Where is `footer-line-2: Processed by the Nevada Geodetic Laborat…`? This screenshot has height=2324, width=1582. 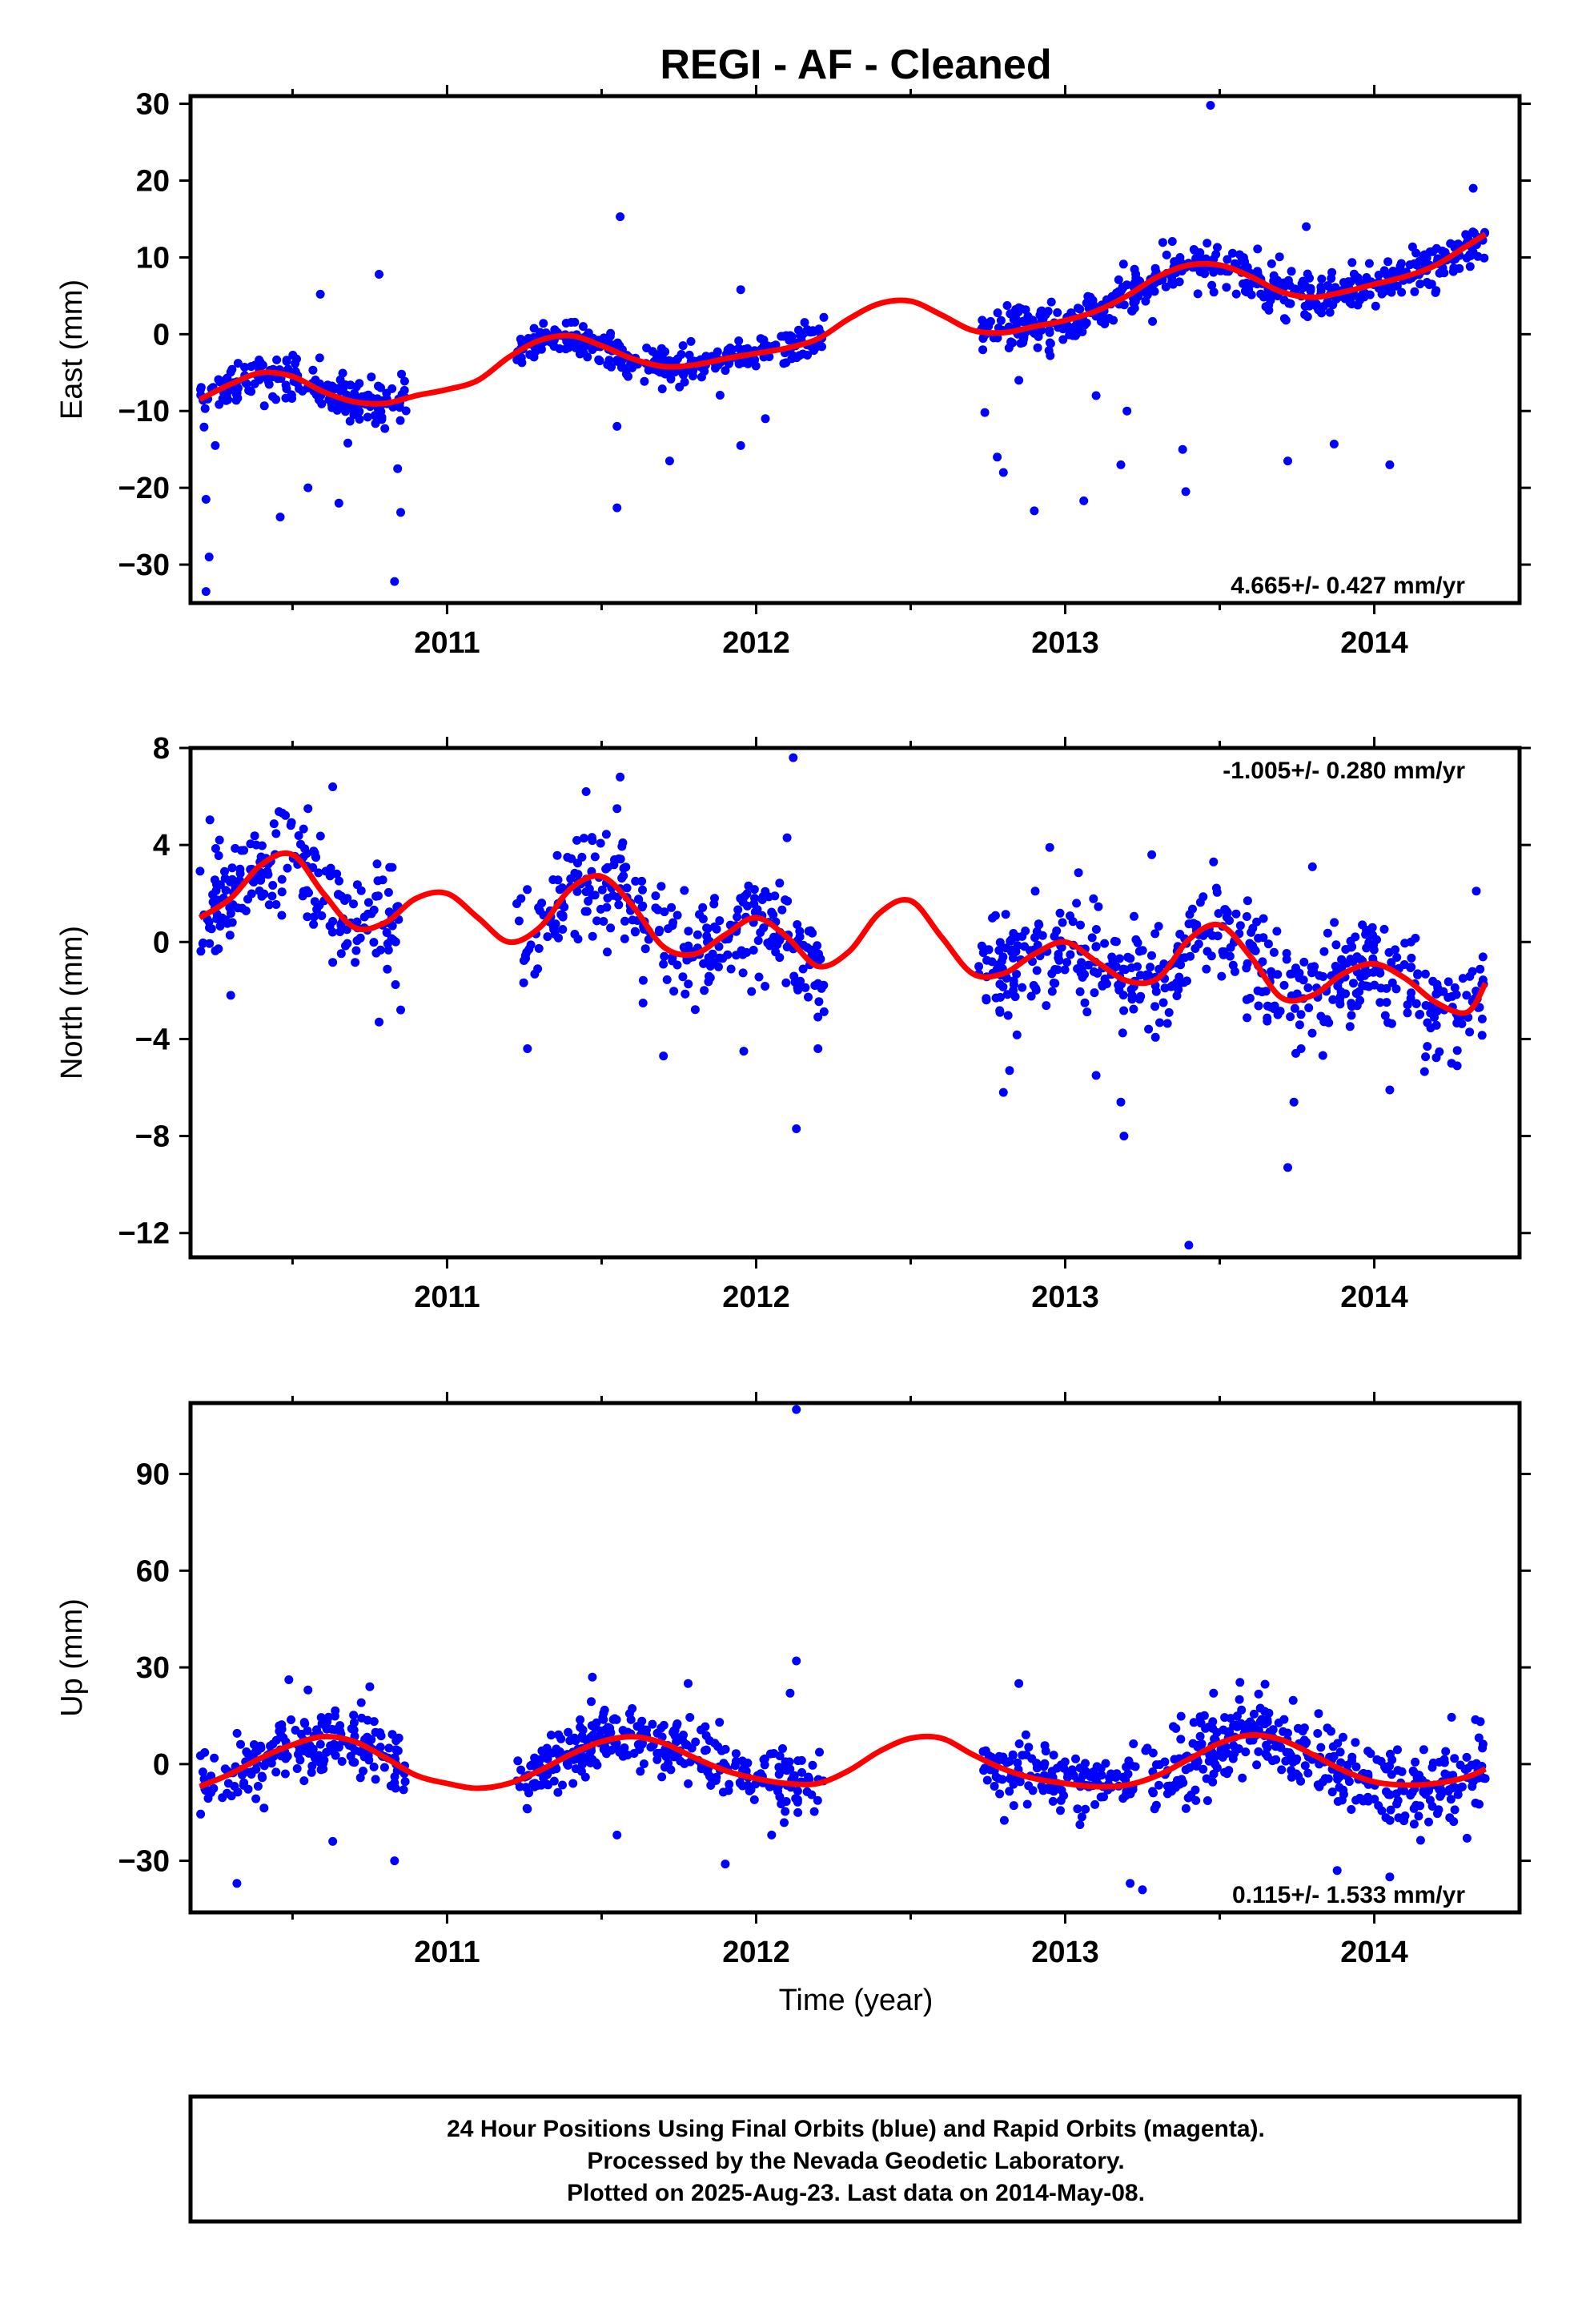 footer-line-2: Processed by the Nevada Geodetic Laborat… is located at coordinates (855, 2161).